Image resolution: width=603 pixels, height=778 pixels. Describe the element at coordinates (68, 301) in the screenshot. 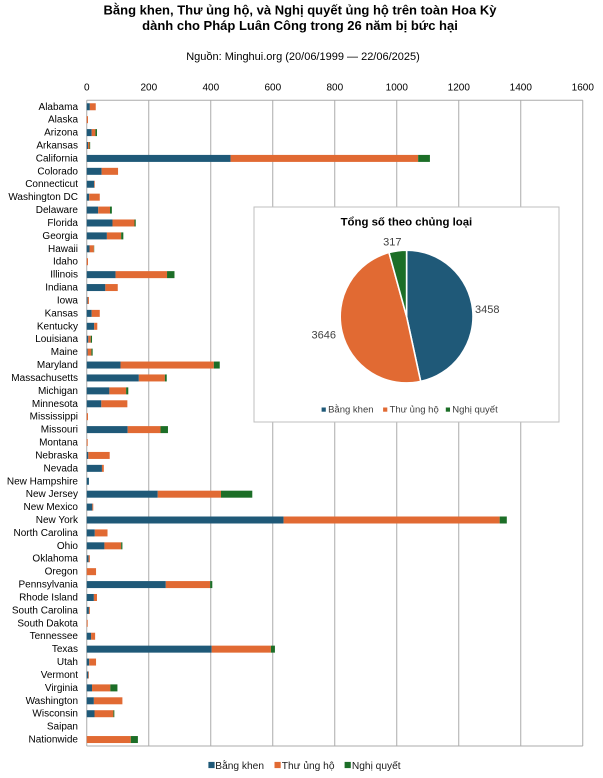

I see `svg-text: Iowa` at that location.